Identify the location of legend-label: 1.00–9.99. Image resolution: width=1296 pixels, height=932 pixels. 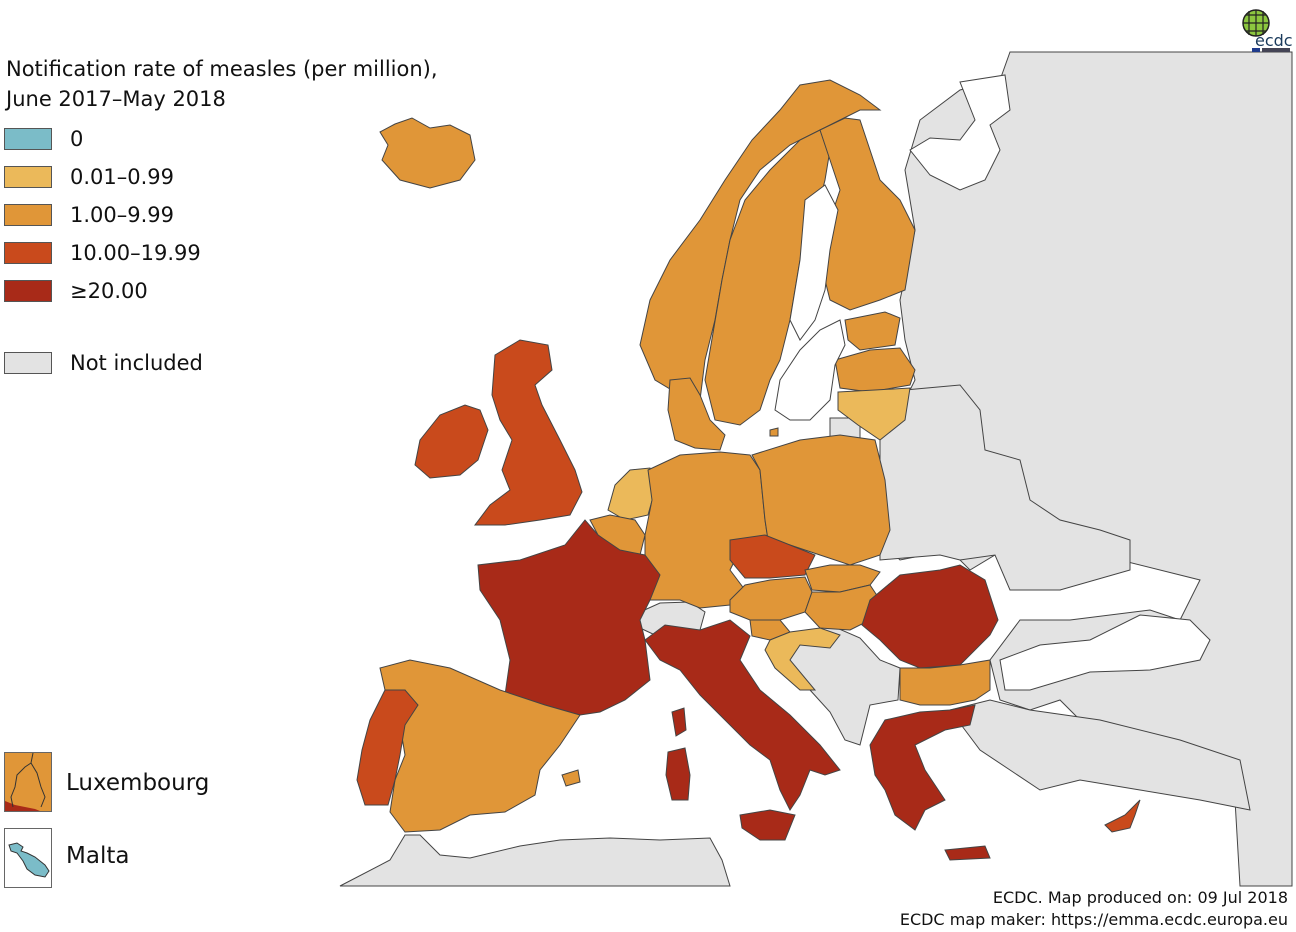
(122, 215).